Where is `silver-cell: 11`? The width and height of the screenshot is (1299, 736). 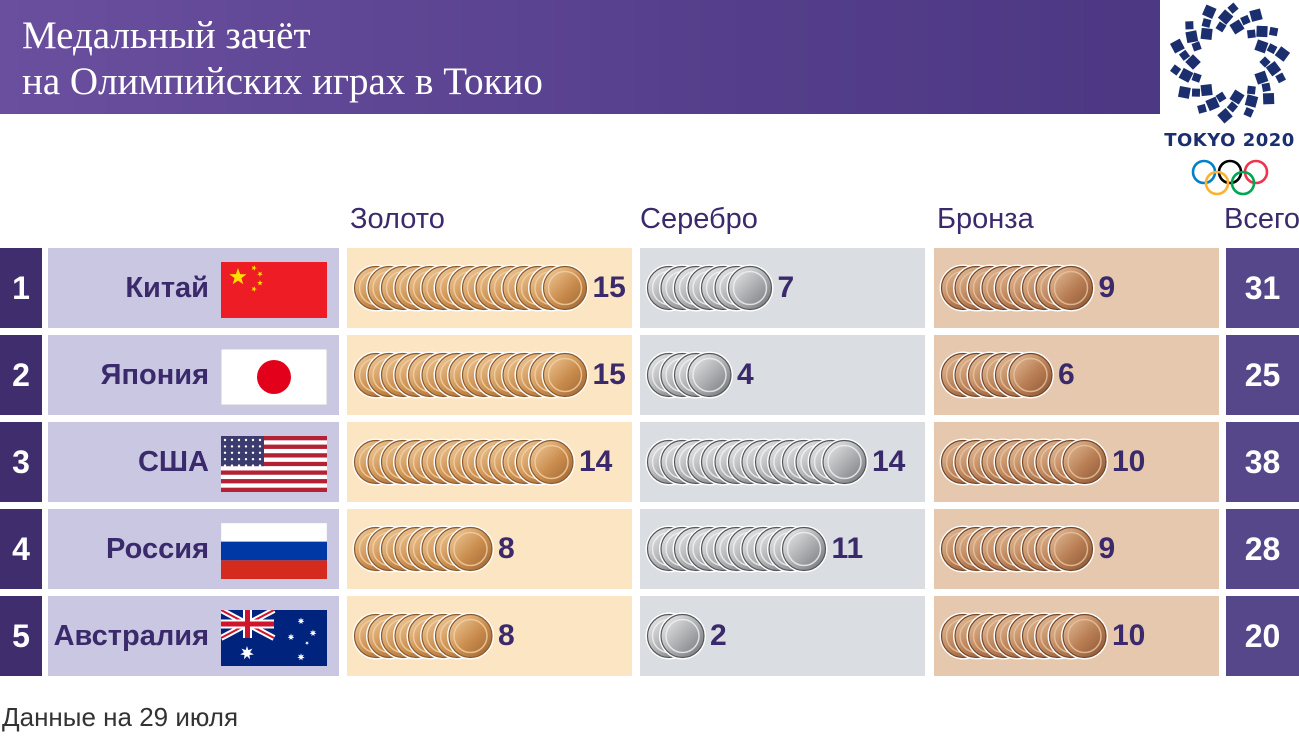
silver-cell: 11 is located at coordinates (782, 549).